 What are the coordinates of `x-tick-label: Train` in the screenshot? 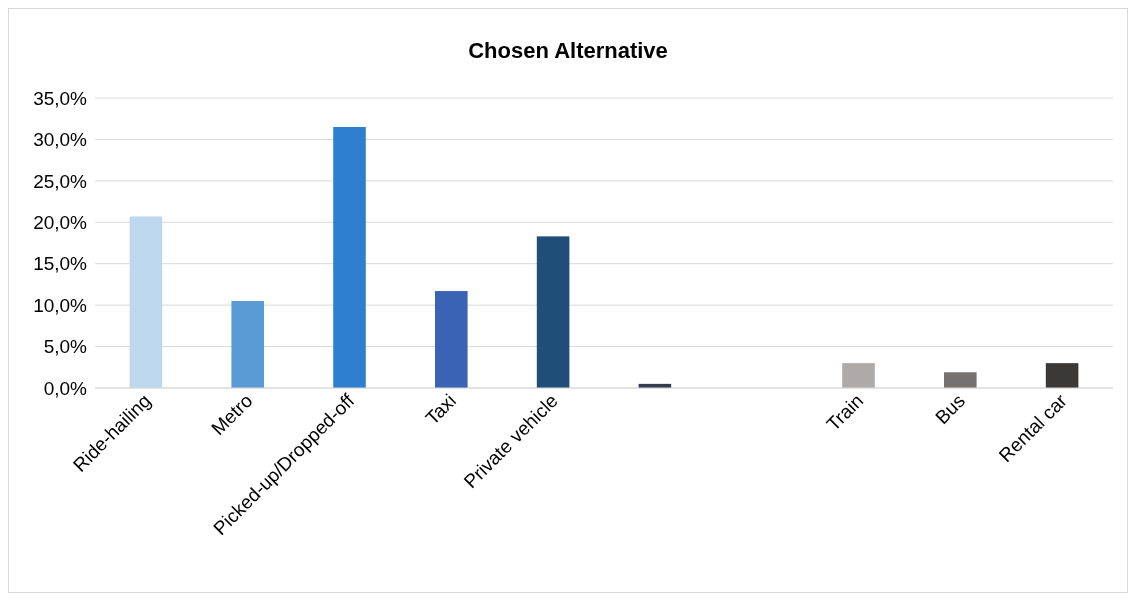 It's located at (845, 412).